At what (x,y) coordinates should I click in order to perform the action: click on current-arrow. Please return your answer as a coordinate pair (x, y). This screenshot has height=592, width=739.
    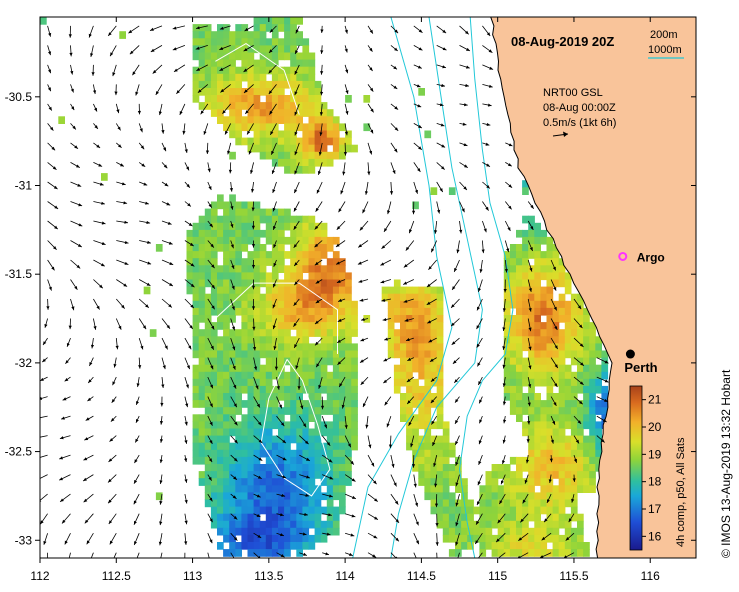
    Looking at the image, I should click on (44, 436).